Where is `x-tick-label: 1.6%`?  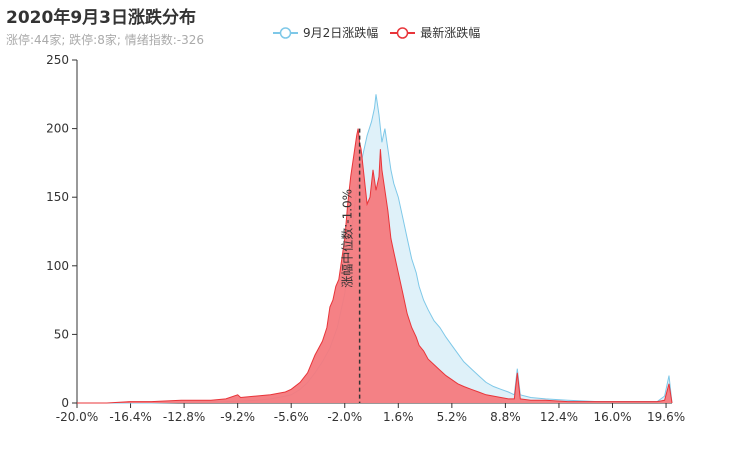
x-tick-label: 1.6% is located at coordinates (398, 417).